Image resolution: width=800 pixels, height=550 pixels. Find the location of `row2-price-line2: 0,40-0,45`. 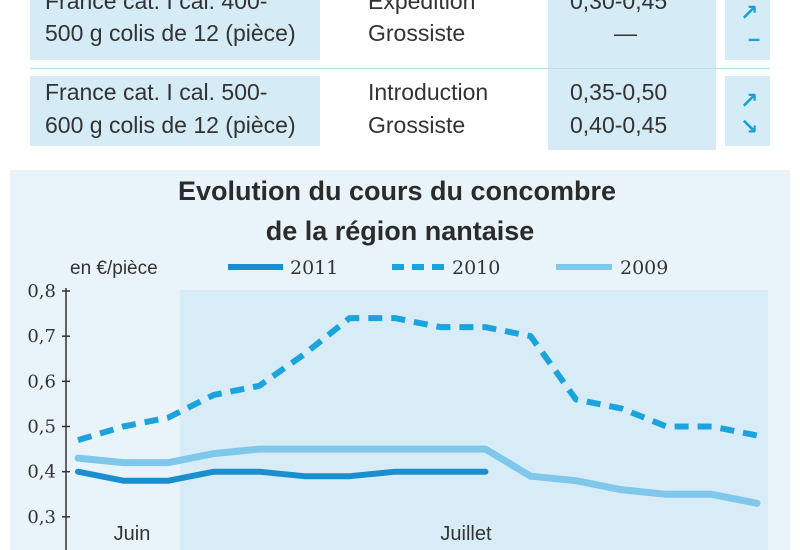

row2-price-line2: 0,40-0,45 is located at coordinates (619, 125).